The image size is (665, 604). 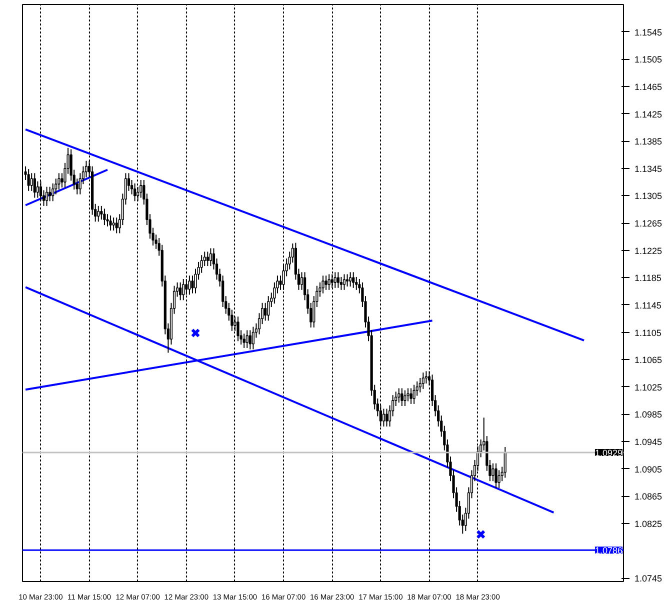 I want to click on ref-line-label: 1.0786, so click(x=608, y=551).